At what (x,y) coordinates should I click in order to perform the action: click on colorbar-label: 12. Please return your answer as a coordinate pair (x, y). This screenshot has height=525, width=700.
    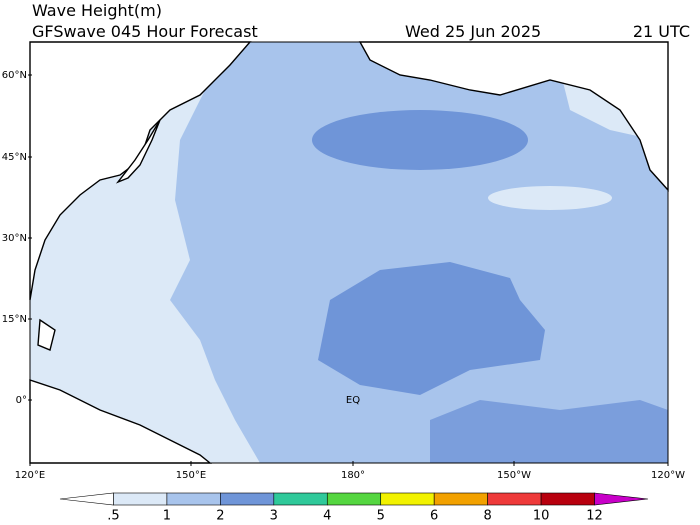
    Looking at the image, I should click on (594, 516).